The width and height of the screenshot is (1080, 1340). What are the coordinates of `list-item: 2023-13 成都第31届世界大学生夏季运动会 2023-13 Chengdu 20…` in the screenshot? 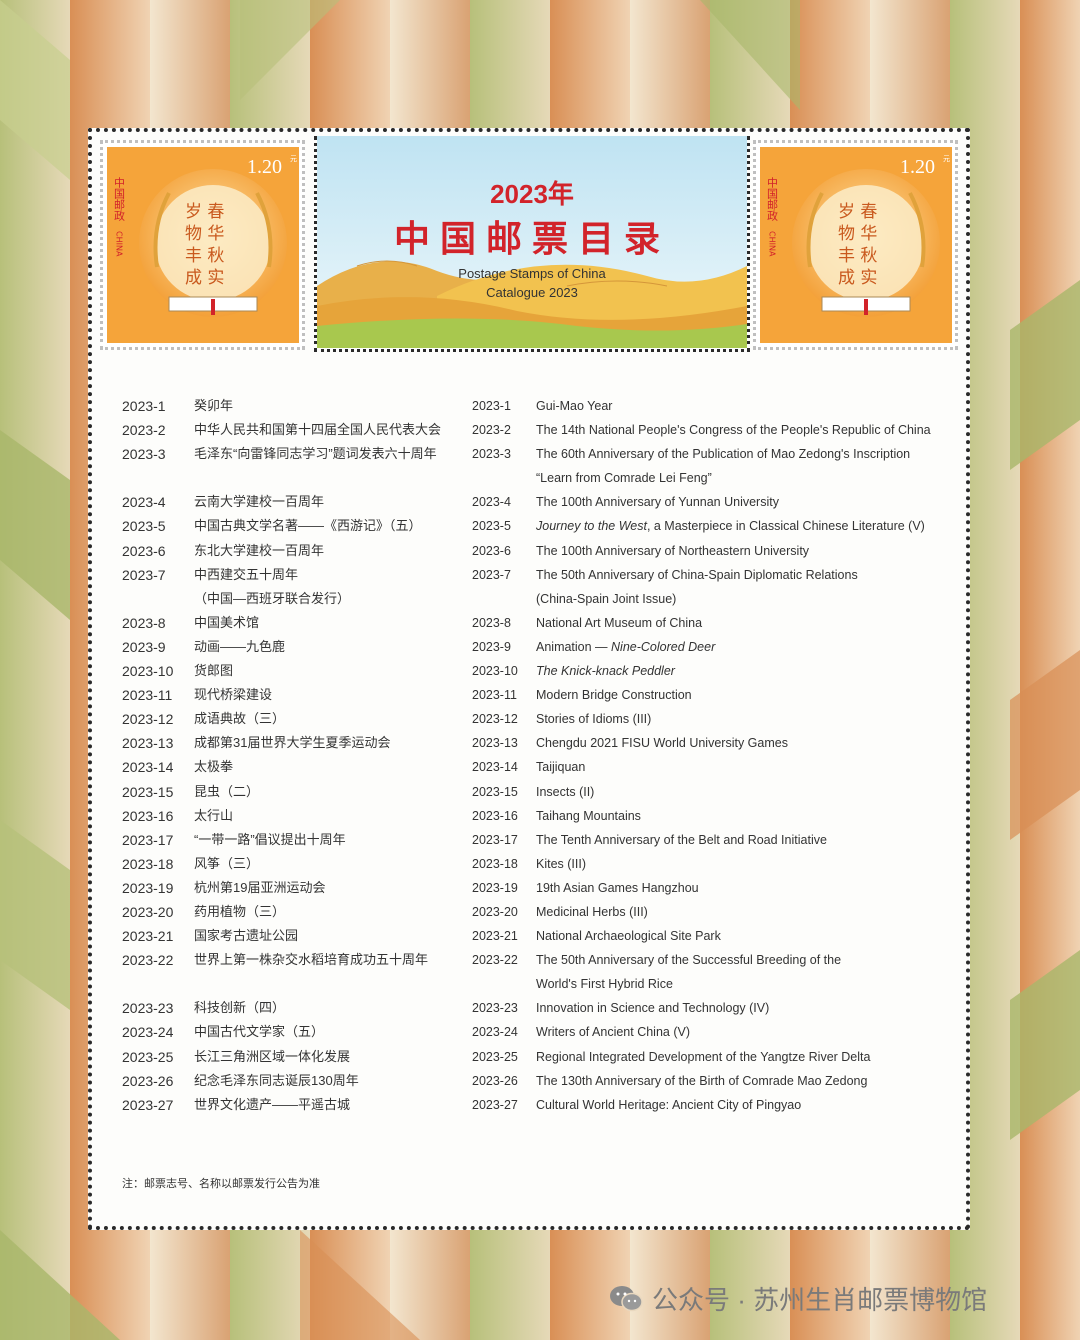 It's located at (542, 743).